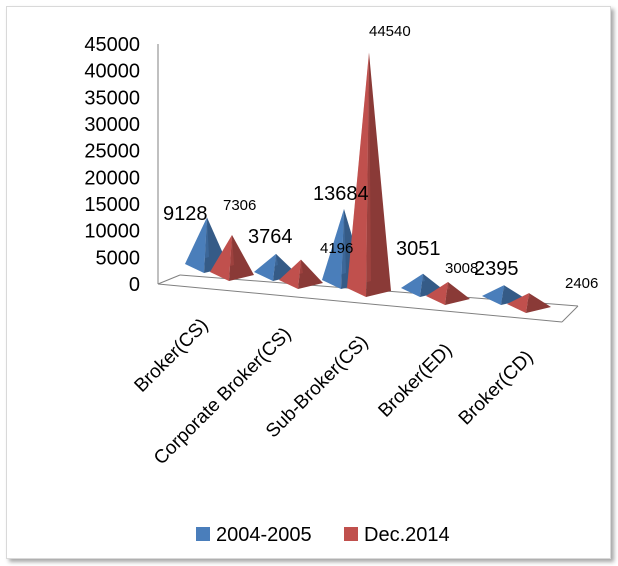 The height and width of the screenshot is (566, 618). Describe the element at coordinates (264, 535) in the screenshot. I see `legend-label-2004-2005: 2004-2005` at that location.